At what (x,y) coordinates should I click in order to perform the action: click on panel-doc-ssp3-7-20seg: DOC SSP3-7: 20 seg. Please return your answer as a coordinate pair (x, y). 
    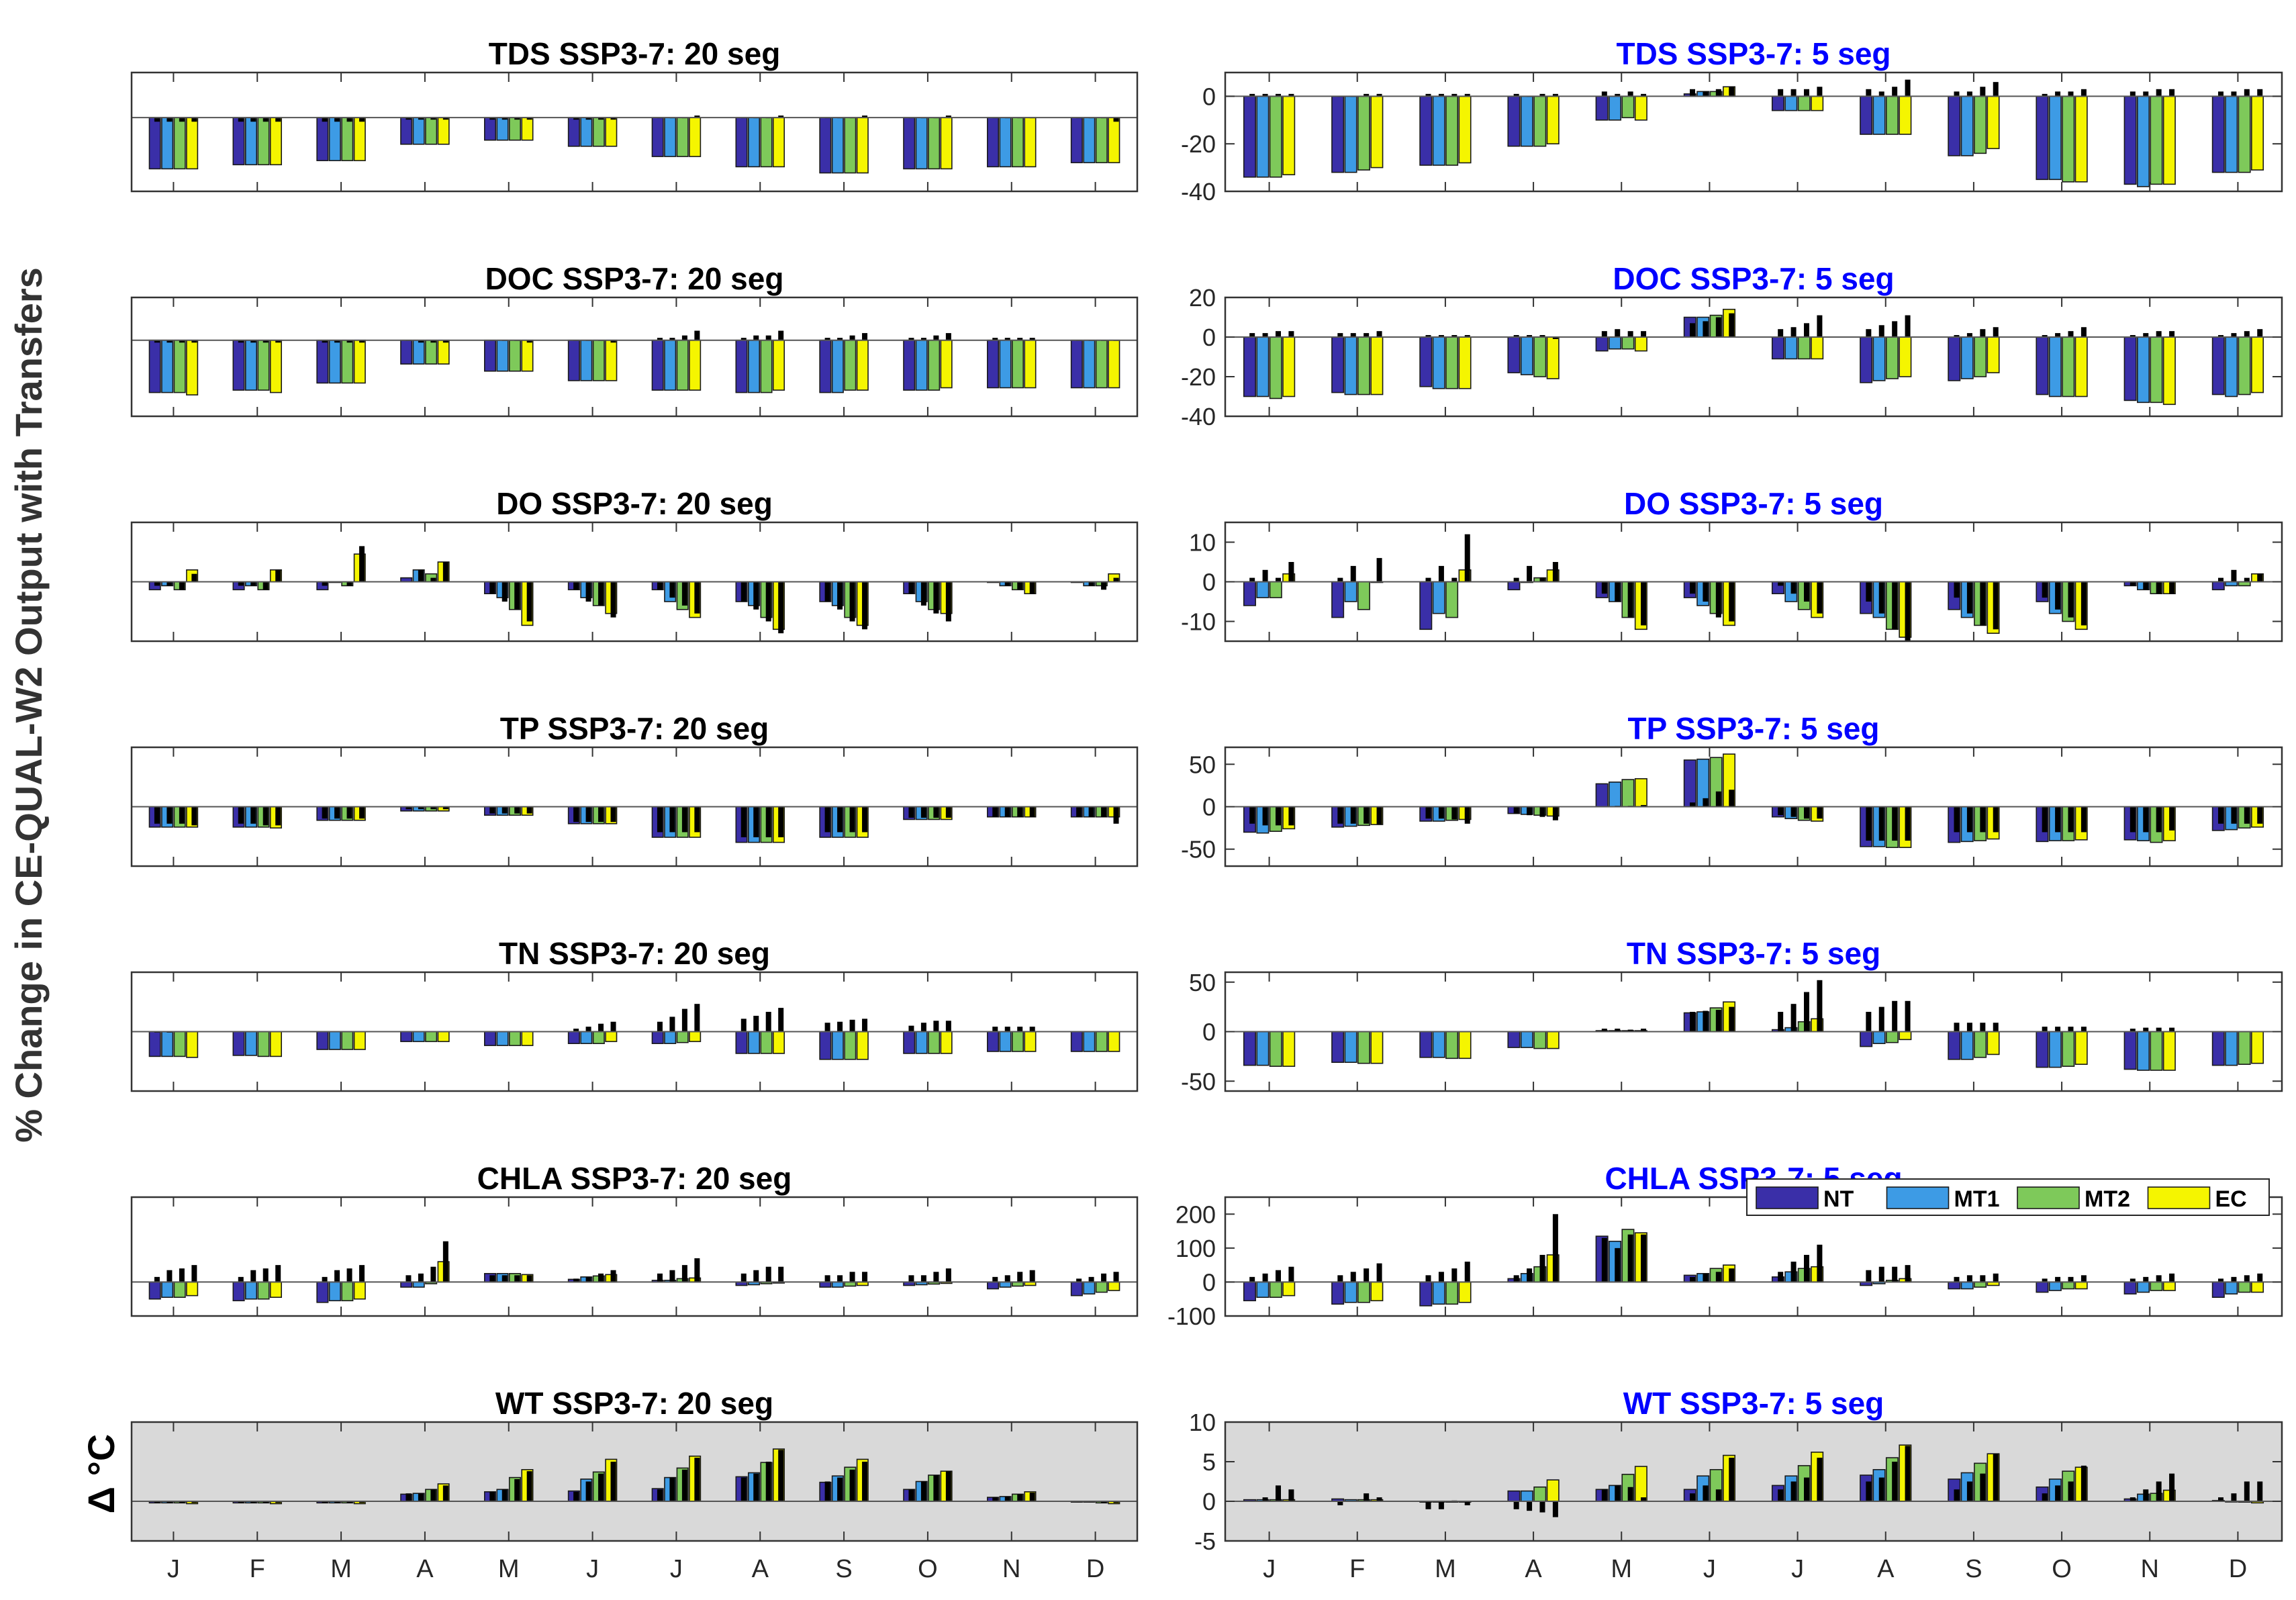
    Looking at the image, I should click on (635, 339).